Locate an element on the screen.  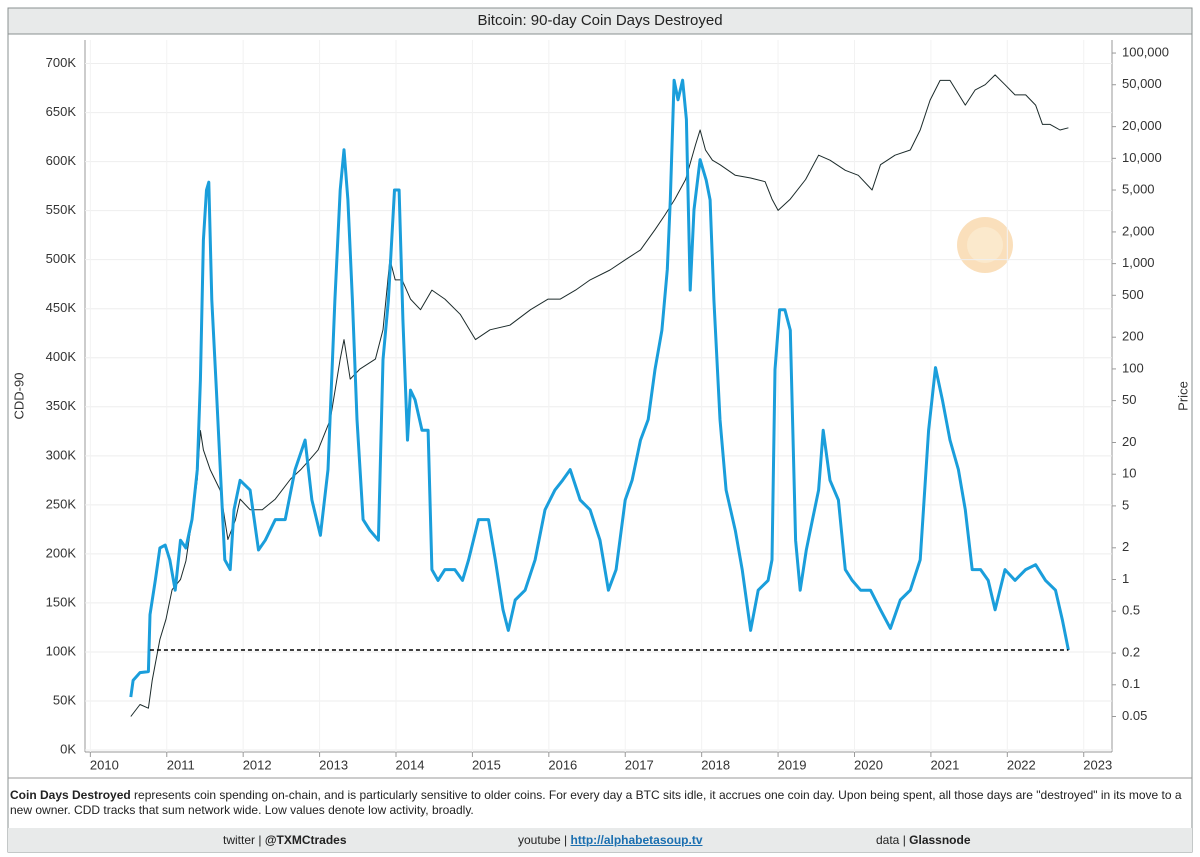
y2-tick-label: 1 is located at coordinates (1125, 578).